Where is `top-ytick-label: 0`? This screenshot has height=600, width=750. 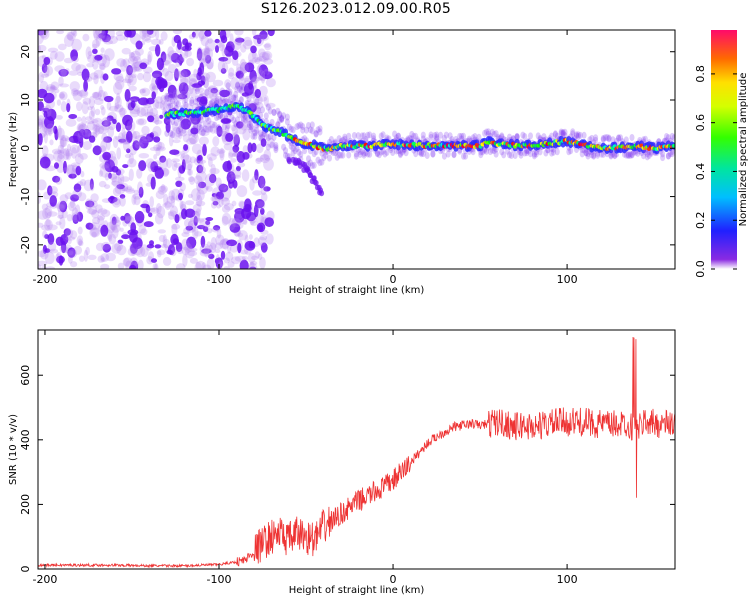 top-ytick-label: 0 is located at coordinates (25, 148).